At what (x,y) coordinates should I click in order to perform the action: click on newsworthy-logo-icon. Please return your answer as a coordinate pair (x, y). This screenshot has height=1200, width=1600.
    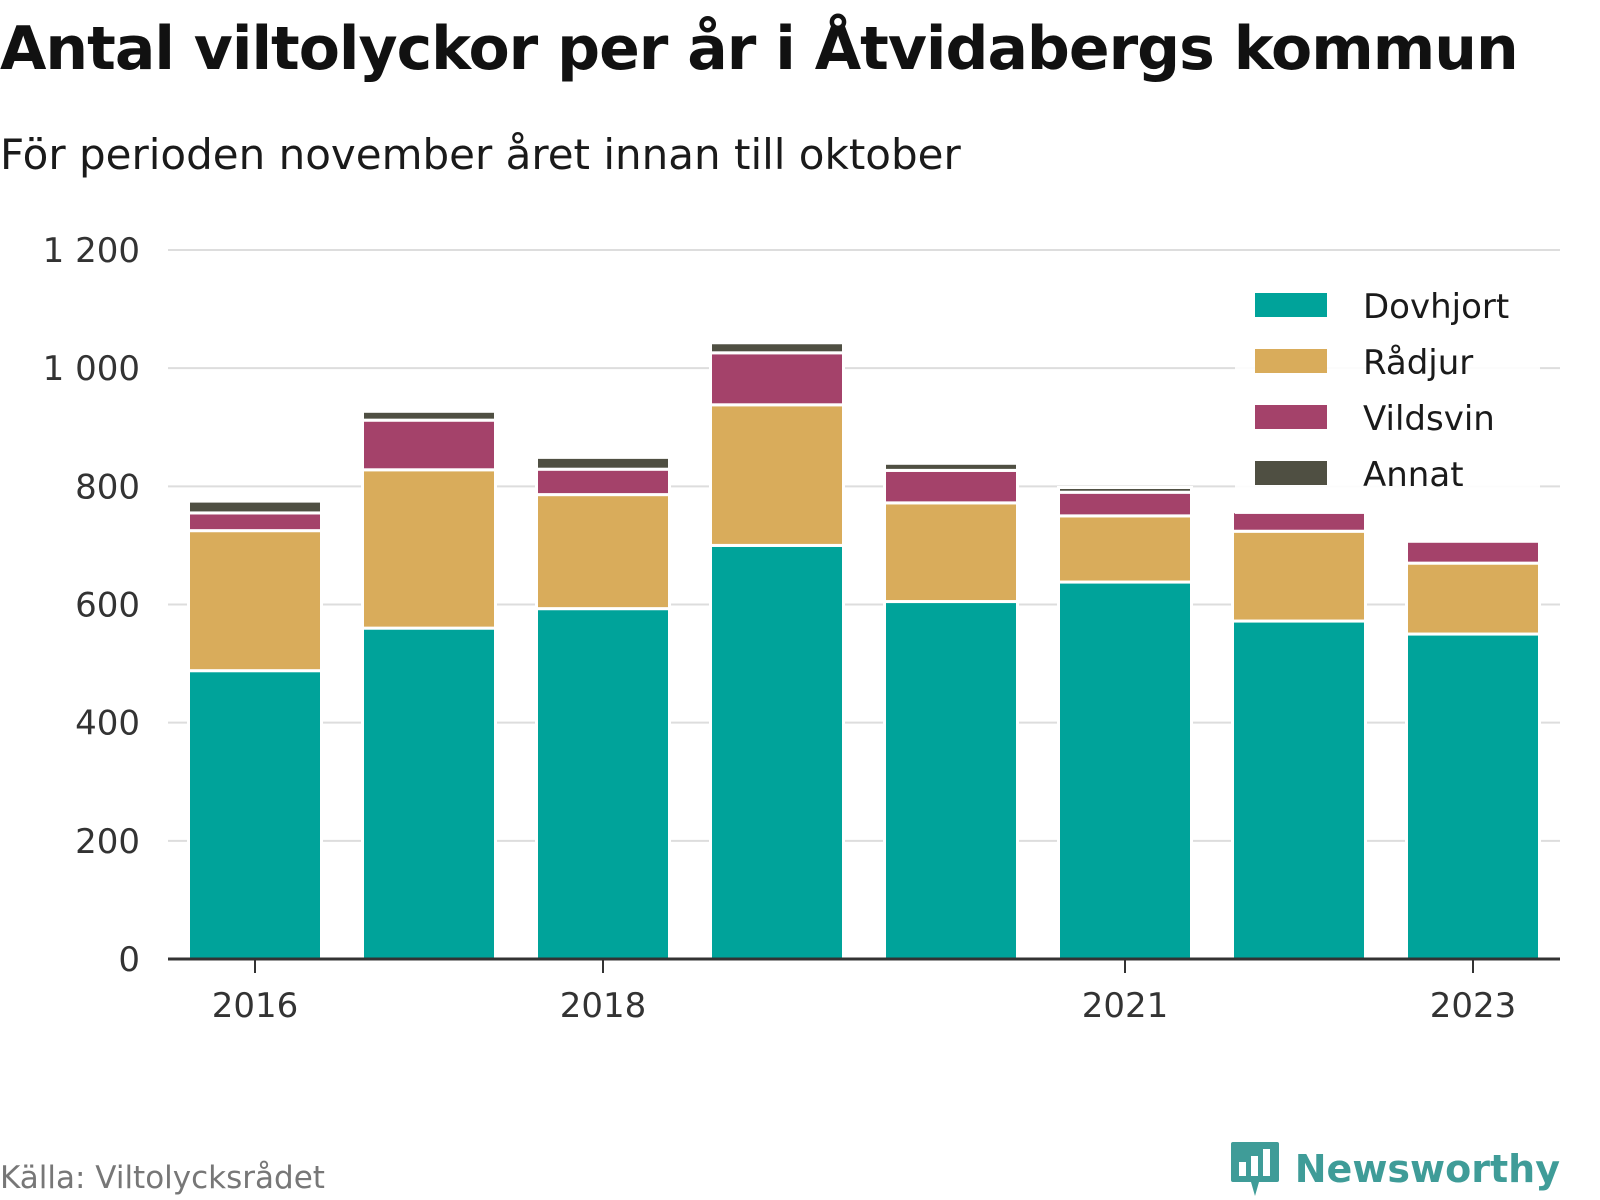
    Looking at the image, I should click on (1254, 1169).